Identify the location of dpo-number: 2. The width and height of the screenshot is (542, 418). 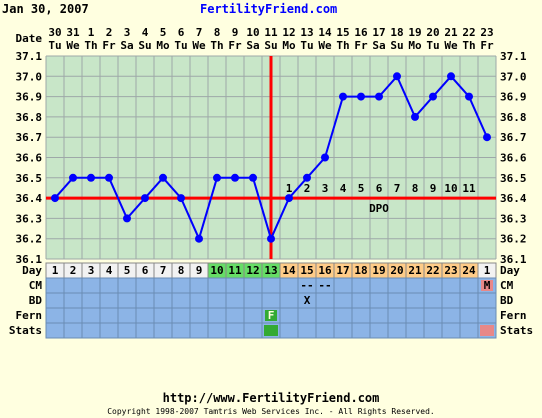
(307, 188).